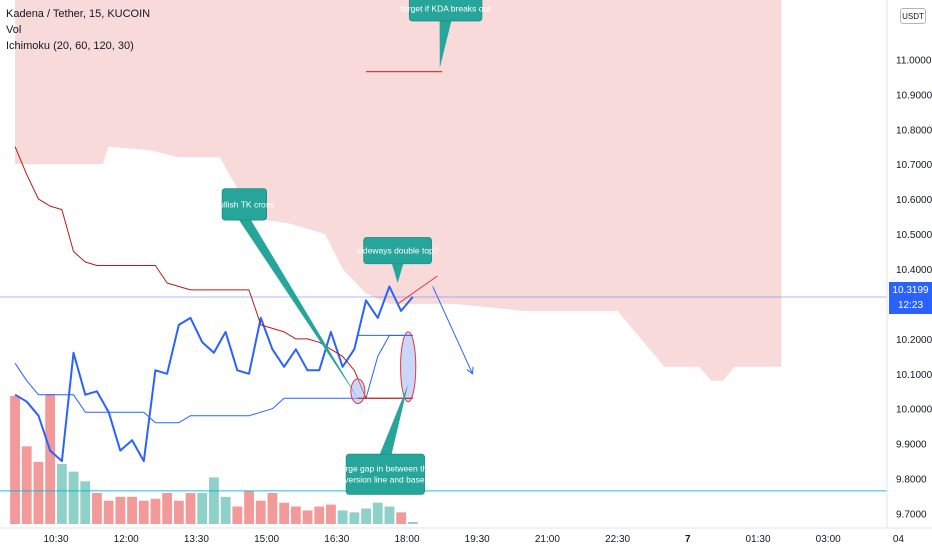  What do you see at coordinates (911, 445) in the screenshot?
I see `price-tick-label: 9.9000` at bounding box center [911, 445].